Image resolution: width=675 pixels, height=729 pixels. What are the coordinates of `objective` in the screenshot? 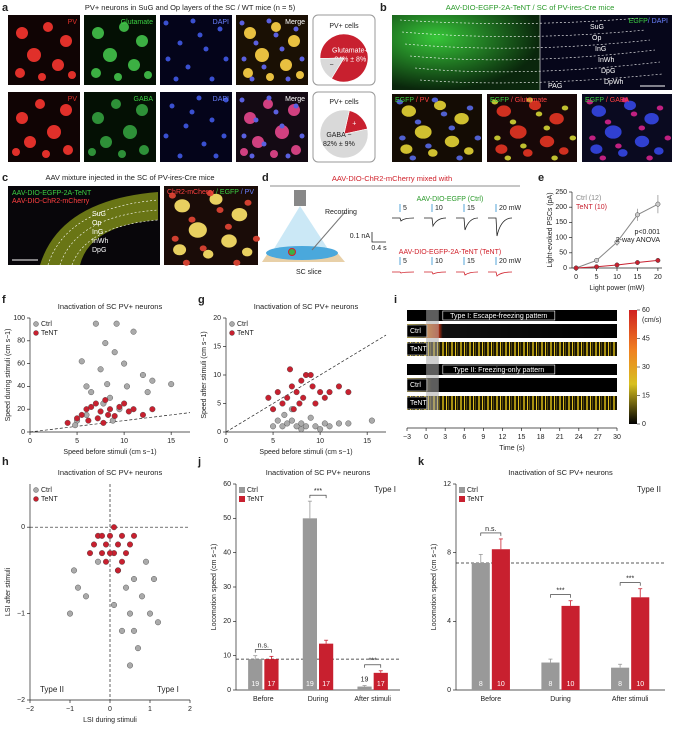 It's located at (300, 198).